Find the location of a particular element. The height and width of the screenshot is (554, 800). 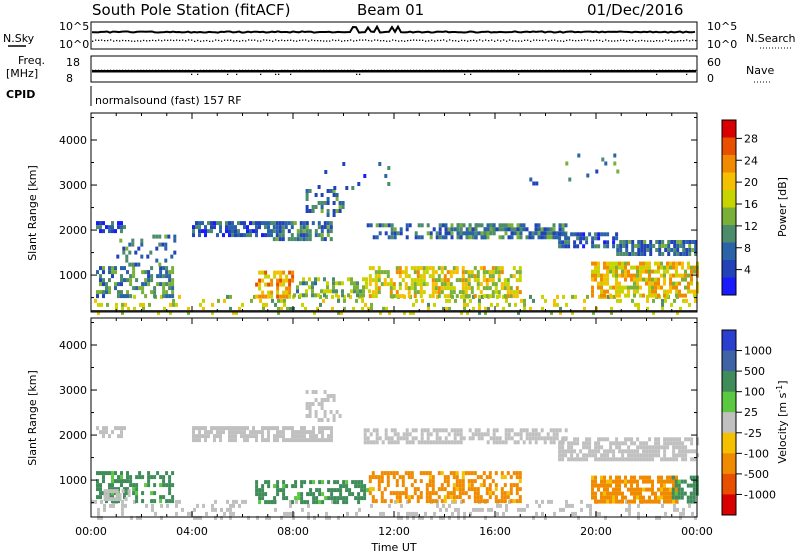

colorbar-tick-label: -1000 is located at coordinates (760, 494).